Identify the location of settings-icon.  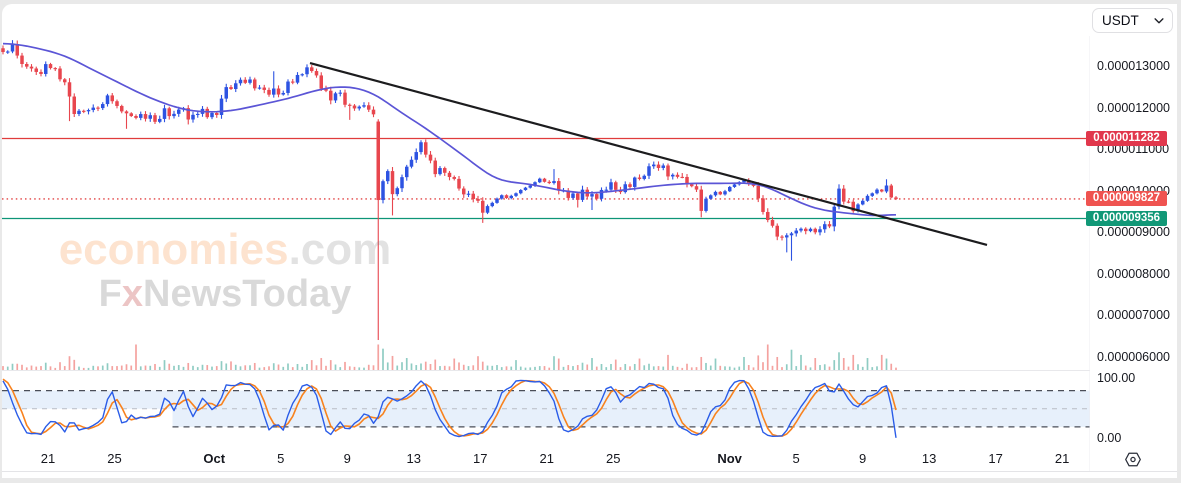
(1133, 459).